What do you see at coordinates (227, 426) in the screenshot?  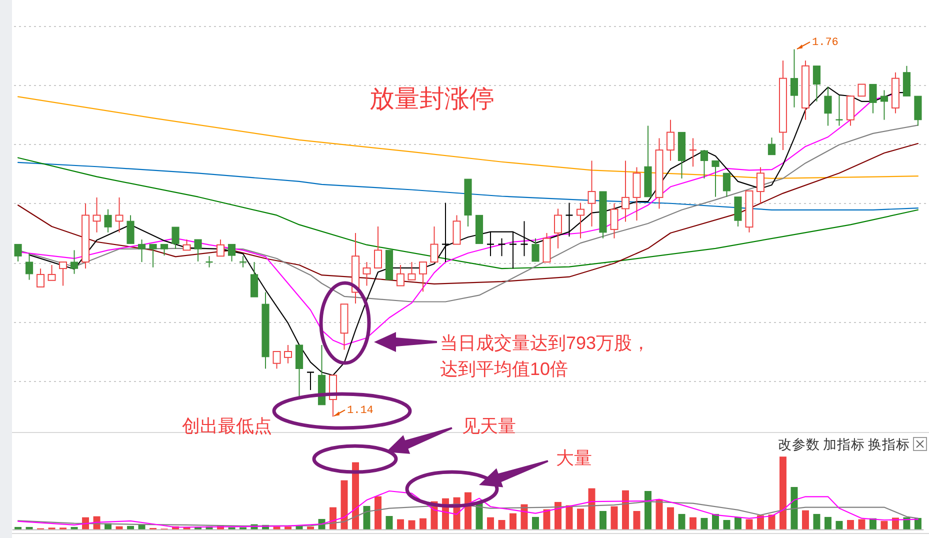 I see `annotation: 创出最低点` at bounding box center [227, 426].